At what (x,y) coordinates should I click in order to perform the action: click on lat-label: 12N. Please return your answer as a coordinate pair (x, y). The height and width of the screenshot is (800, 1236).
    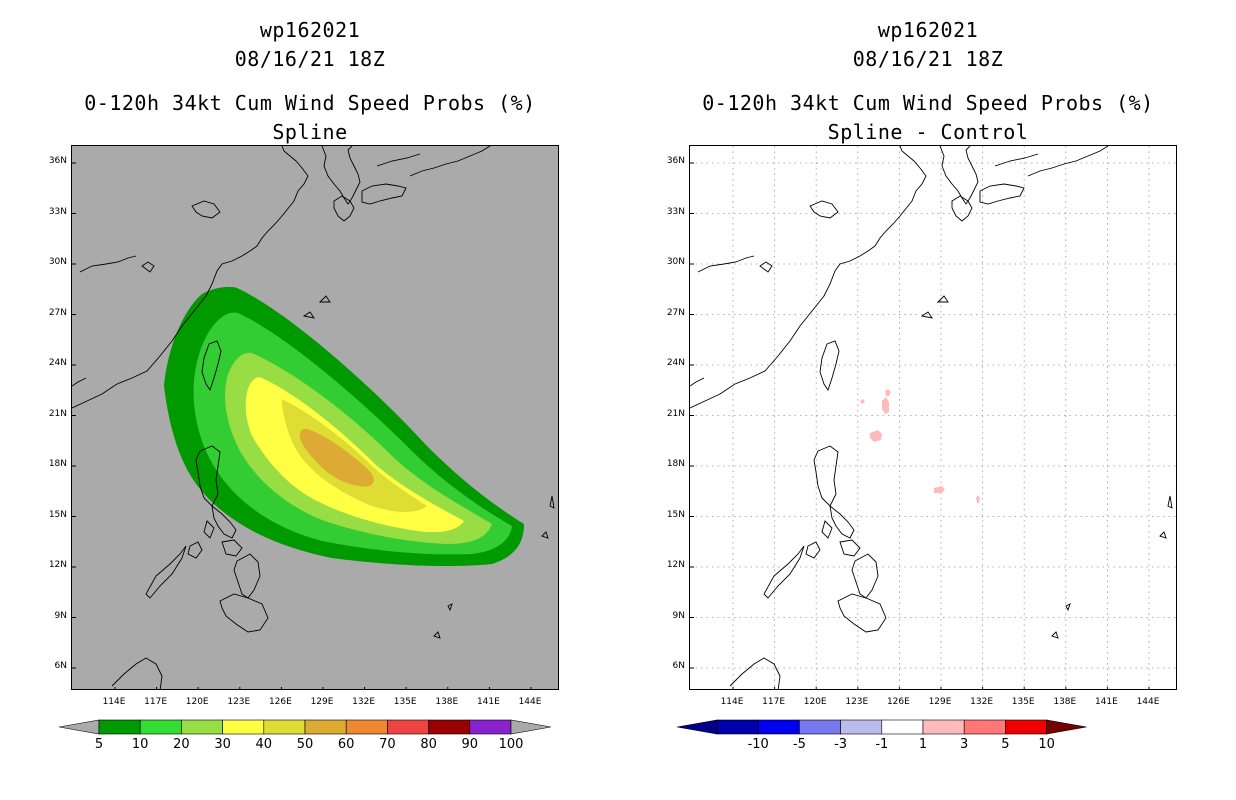
    Looking at the image, I should click on (57, 565).